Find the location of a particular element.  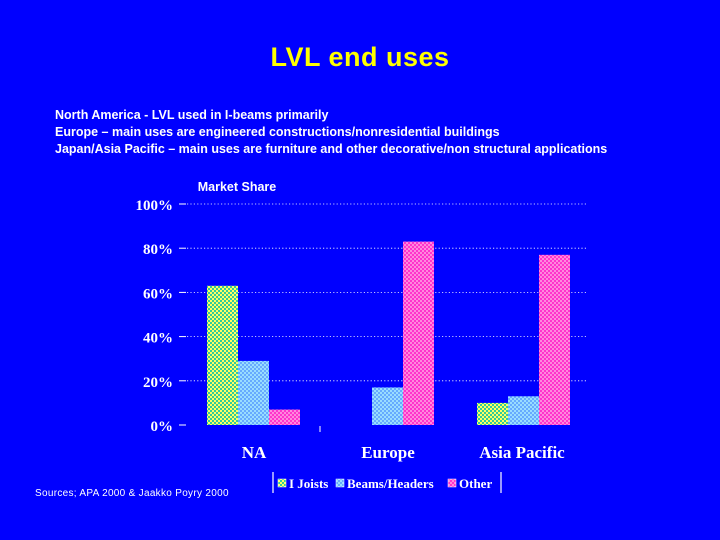

y-axis: 0% 20% 40% 60% 80% 100% is located at coordinates (161, 316).